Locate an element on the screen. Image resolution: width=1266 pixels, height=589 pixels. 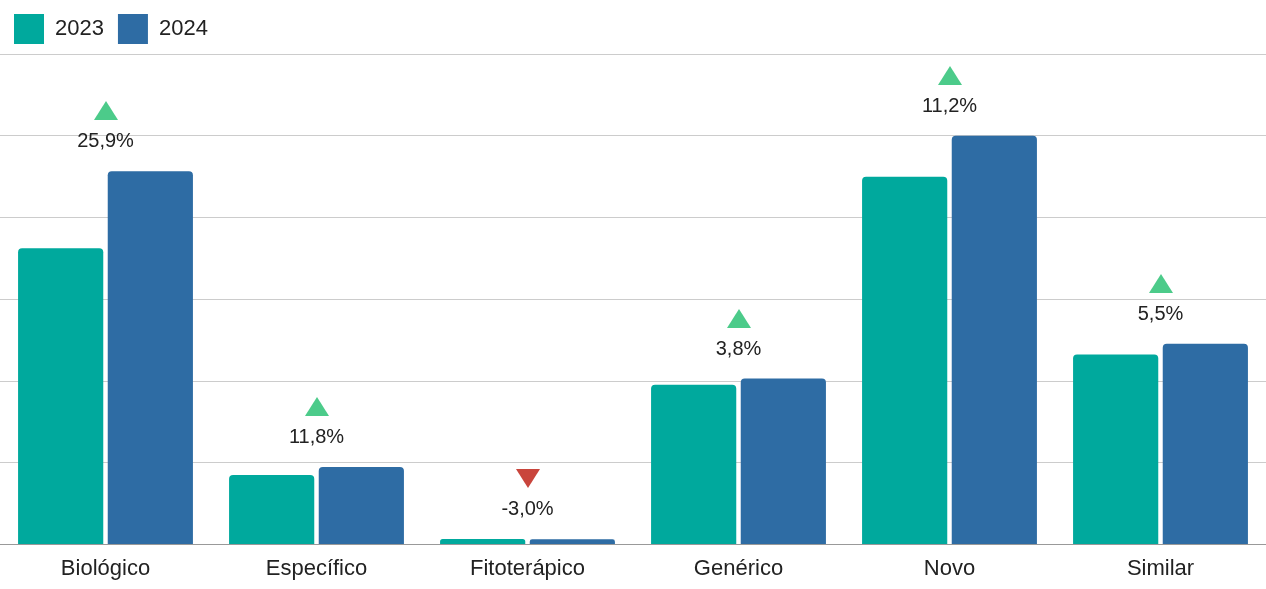
x-tick-label: Genérico is located at coordinates (738, 567).